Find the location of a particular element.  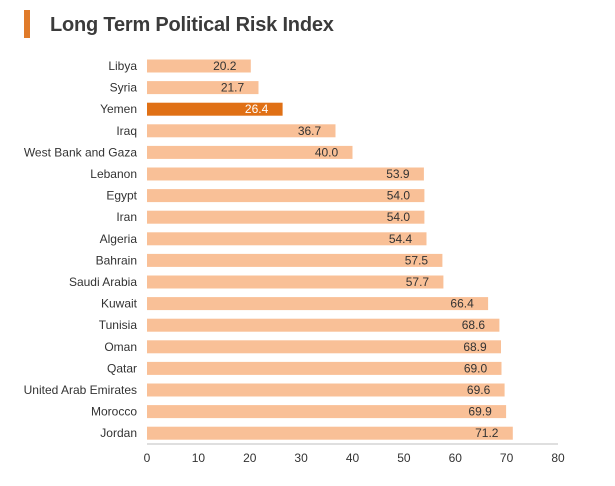

category-label-syria: Syria is located at coordinates (124, 88).